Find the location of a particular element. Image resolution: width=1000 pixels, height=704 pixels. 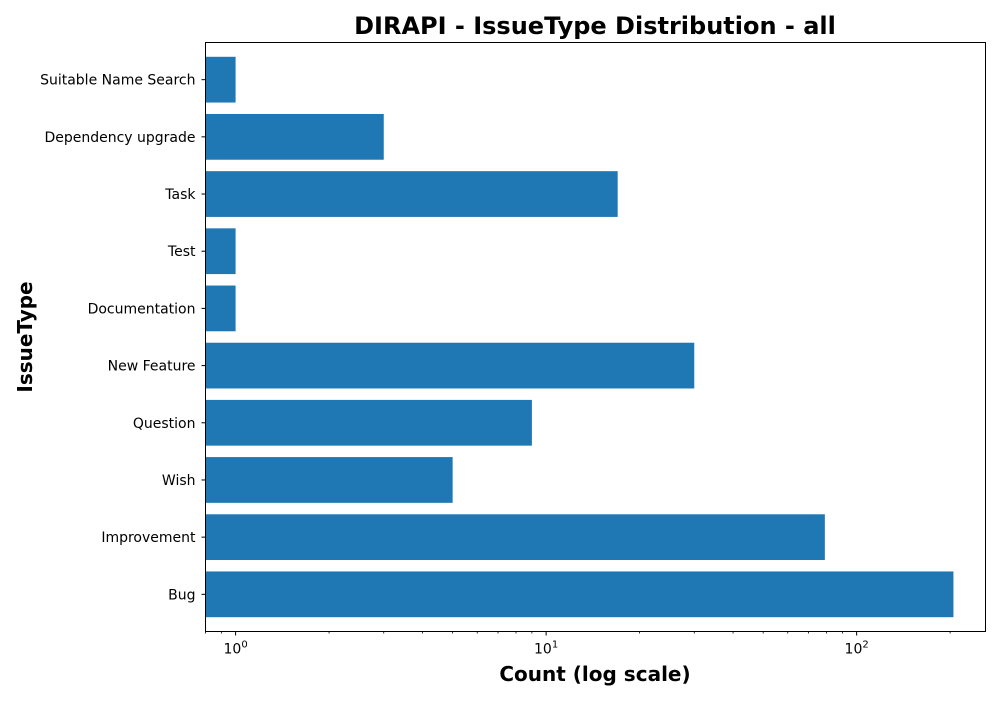

y-tick-label: New Feature is located at coordinates (152, 367).